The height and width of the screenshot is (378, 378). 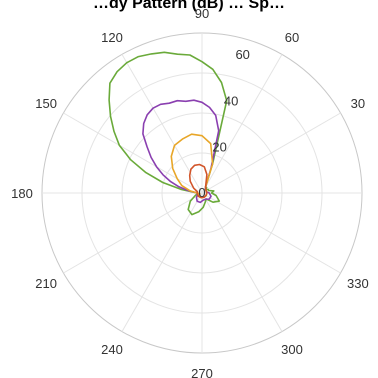 I want to click on radial-tick-label-zero: 0, so click(x=201, y=192).